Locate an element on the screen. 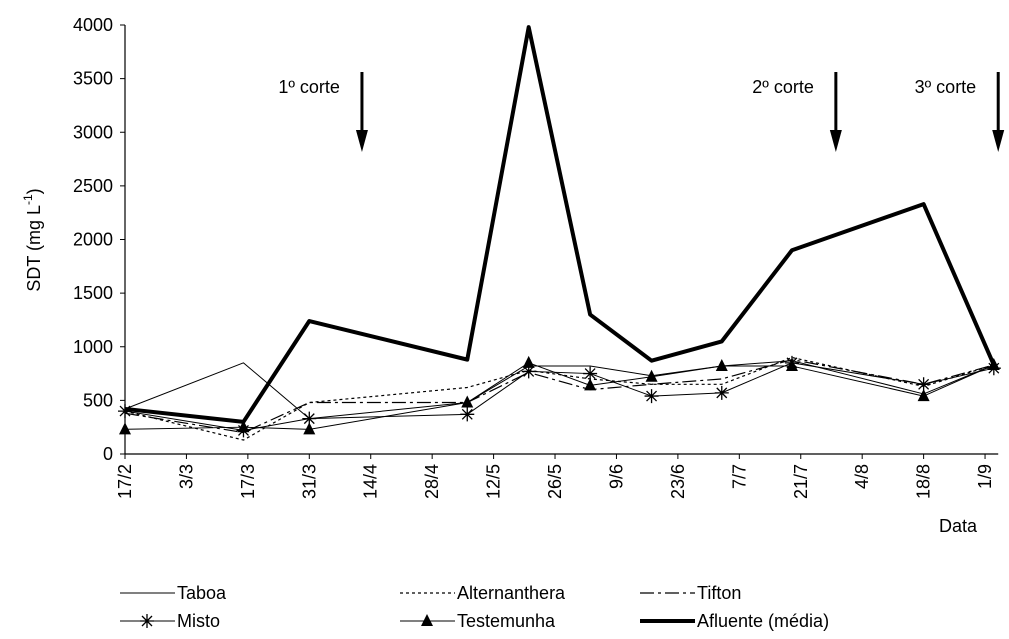 Image resolution: width=1009 pixels, height=639 pixels. y-tick-label: 3500 is located at coordinates (93, 79).